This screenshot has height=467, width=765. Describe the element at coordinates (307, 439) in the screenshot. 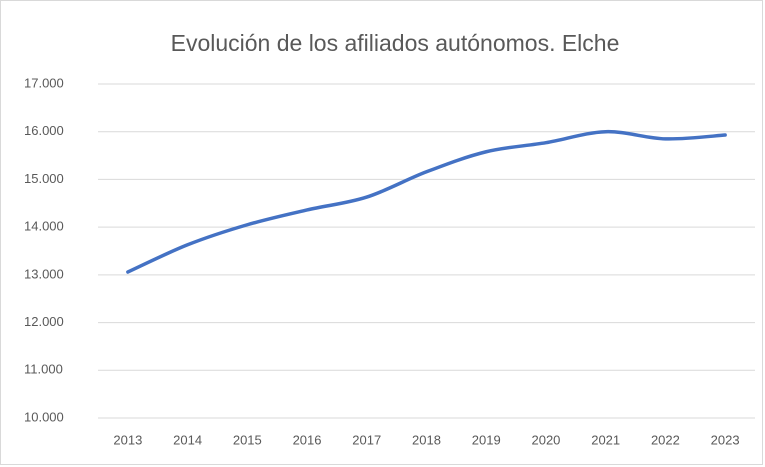

I see `x-tick-label: 2016` at that location.